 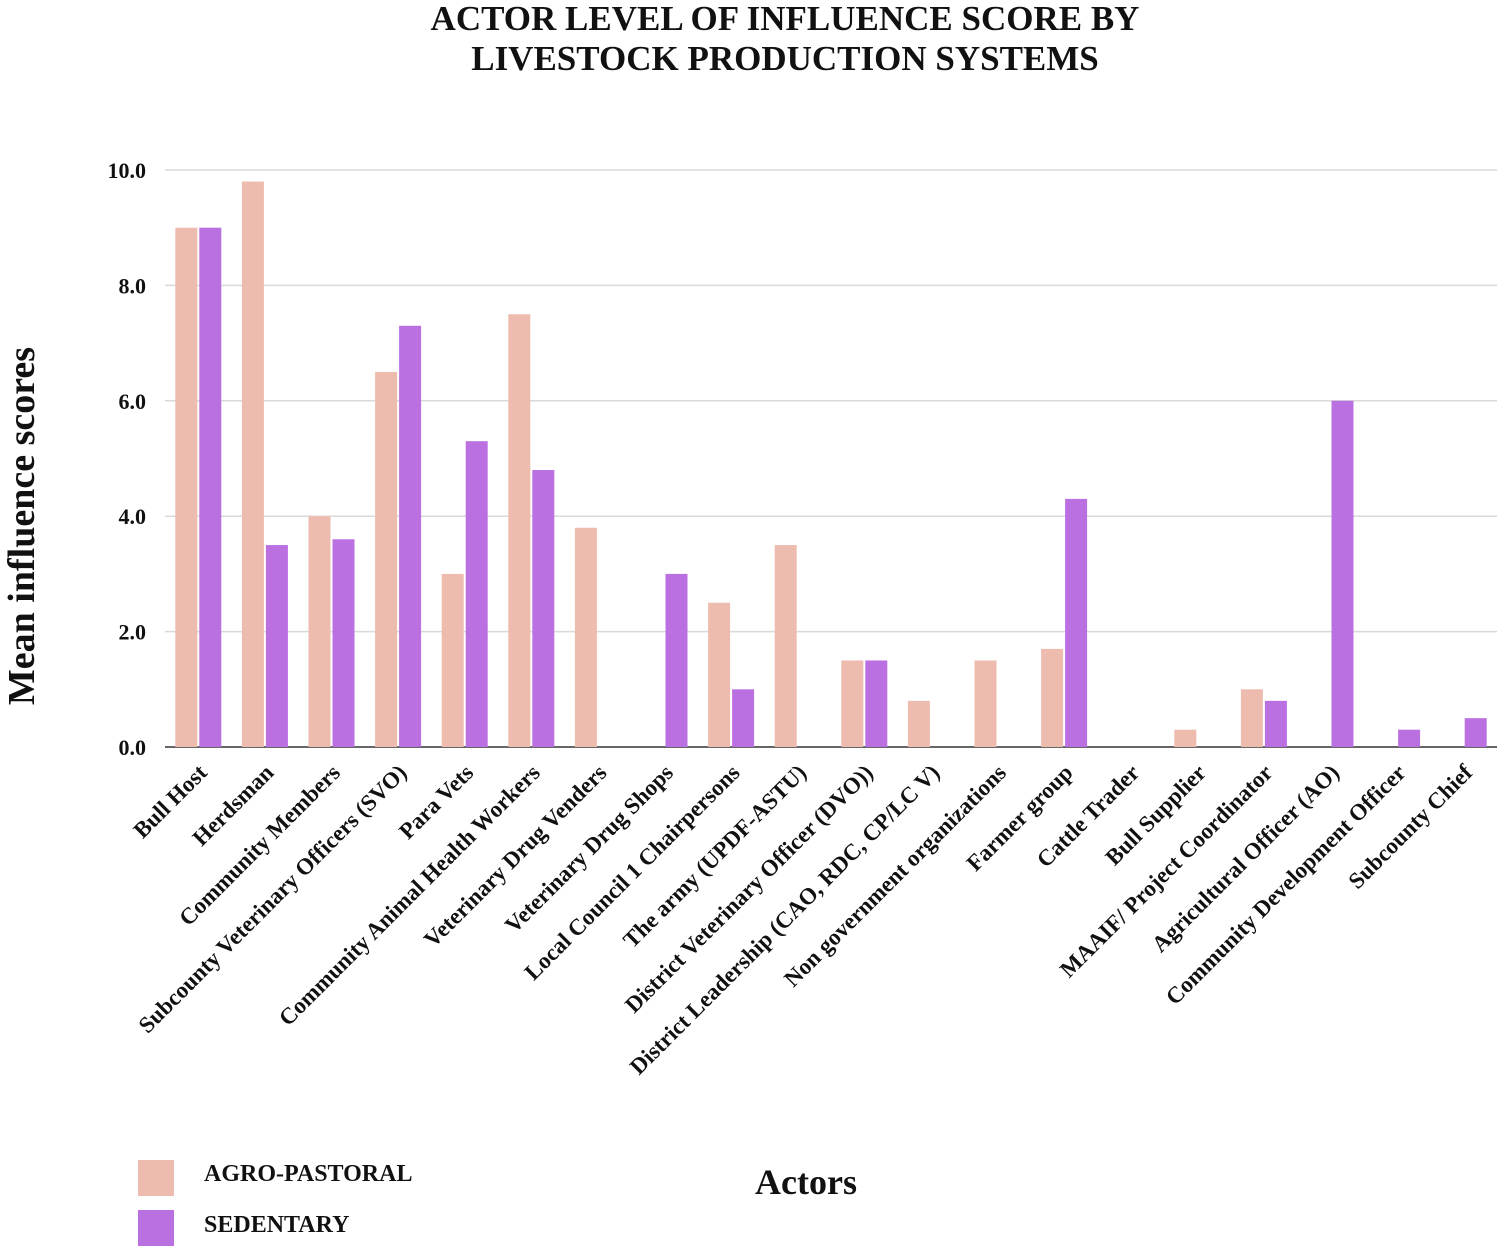 What do you see at coordinates (985, 703) in the screenshot?
I see `bar-agro-pastoral-non-government-organizations` at bounding box center [985, 703].